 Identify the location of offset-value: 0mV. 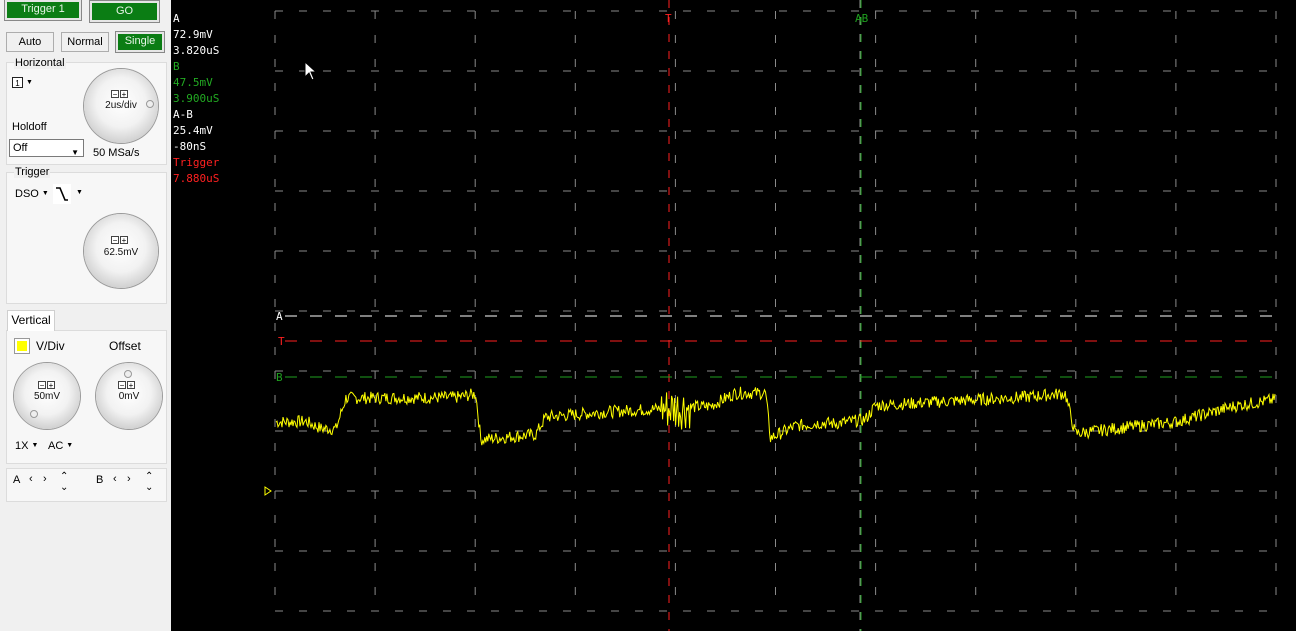
(129, 396).